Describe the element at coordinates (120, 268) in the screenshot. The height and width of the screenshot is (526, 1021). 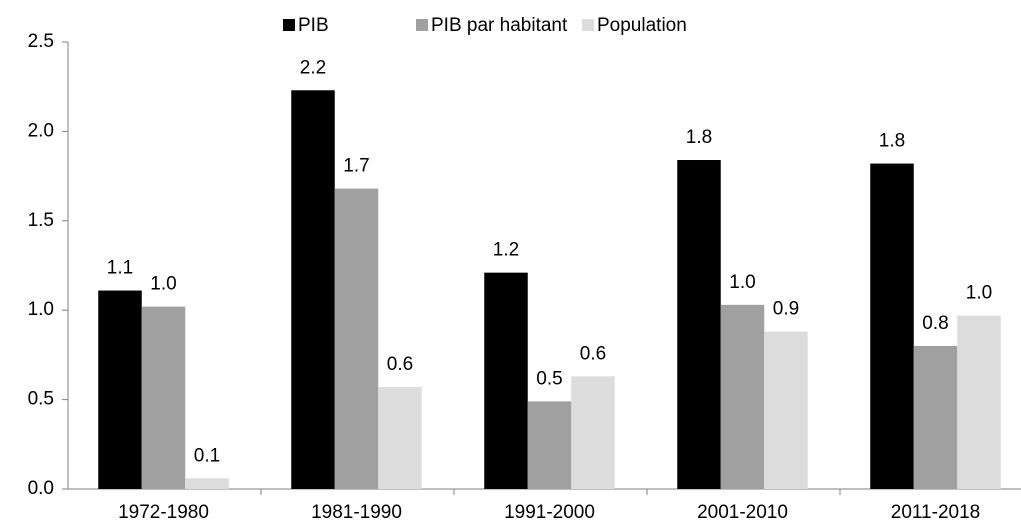
I see `value-label: 1.1` at that location.